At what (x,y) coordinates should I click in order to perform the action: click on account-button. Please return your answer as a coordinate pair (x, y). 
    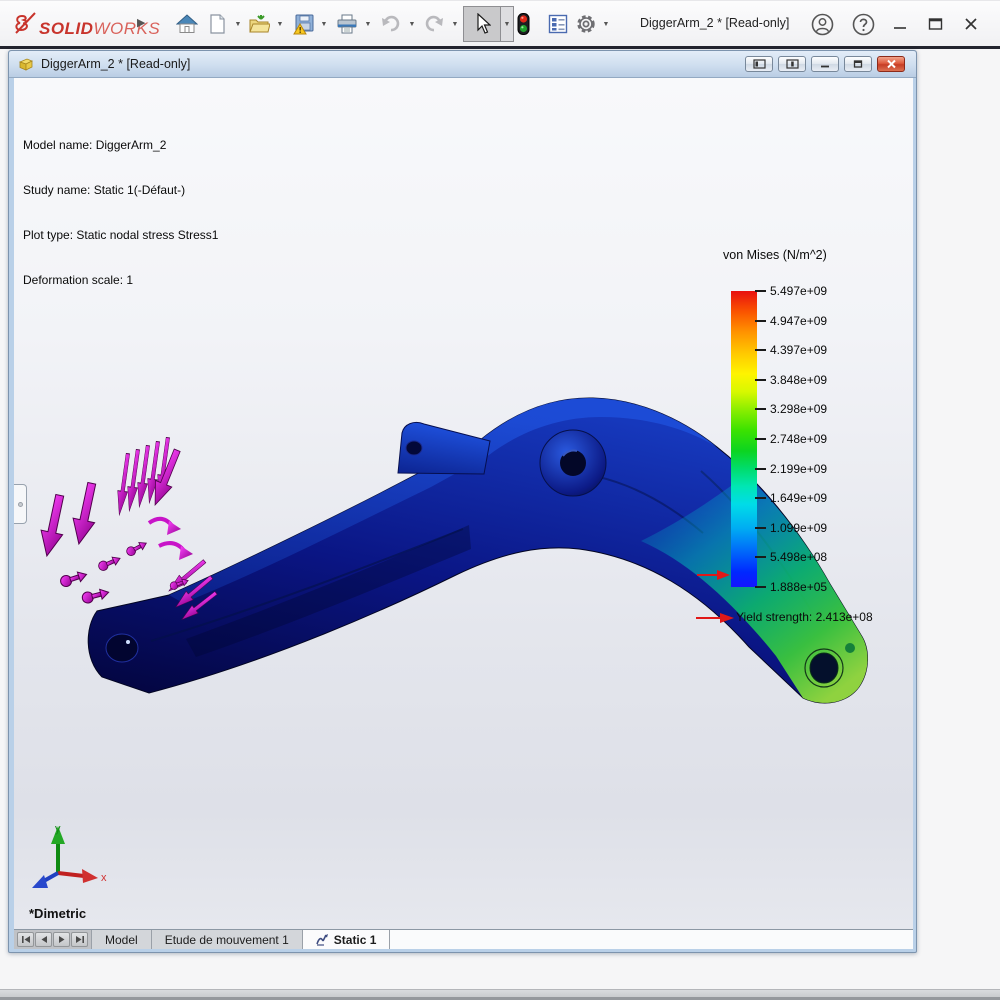
    Looking at the image, I should click on (822, 24).